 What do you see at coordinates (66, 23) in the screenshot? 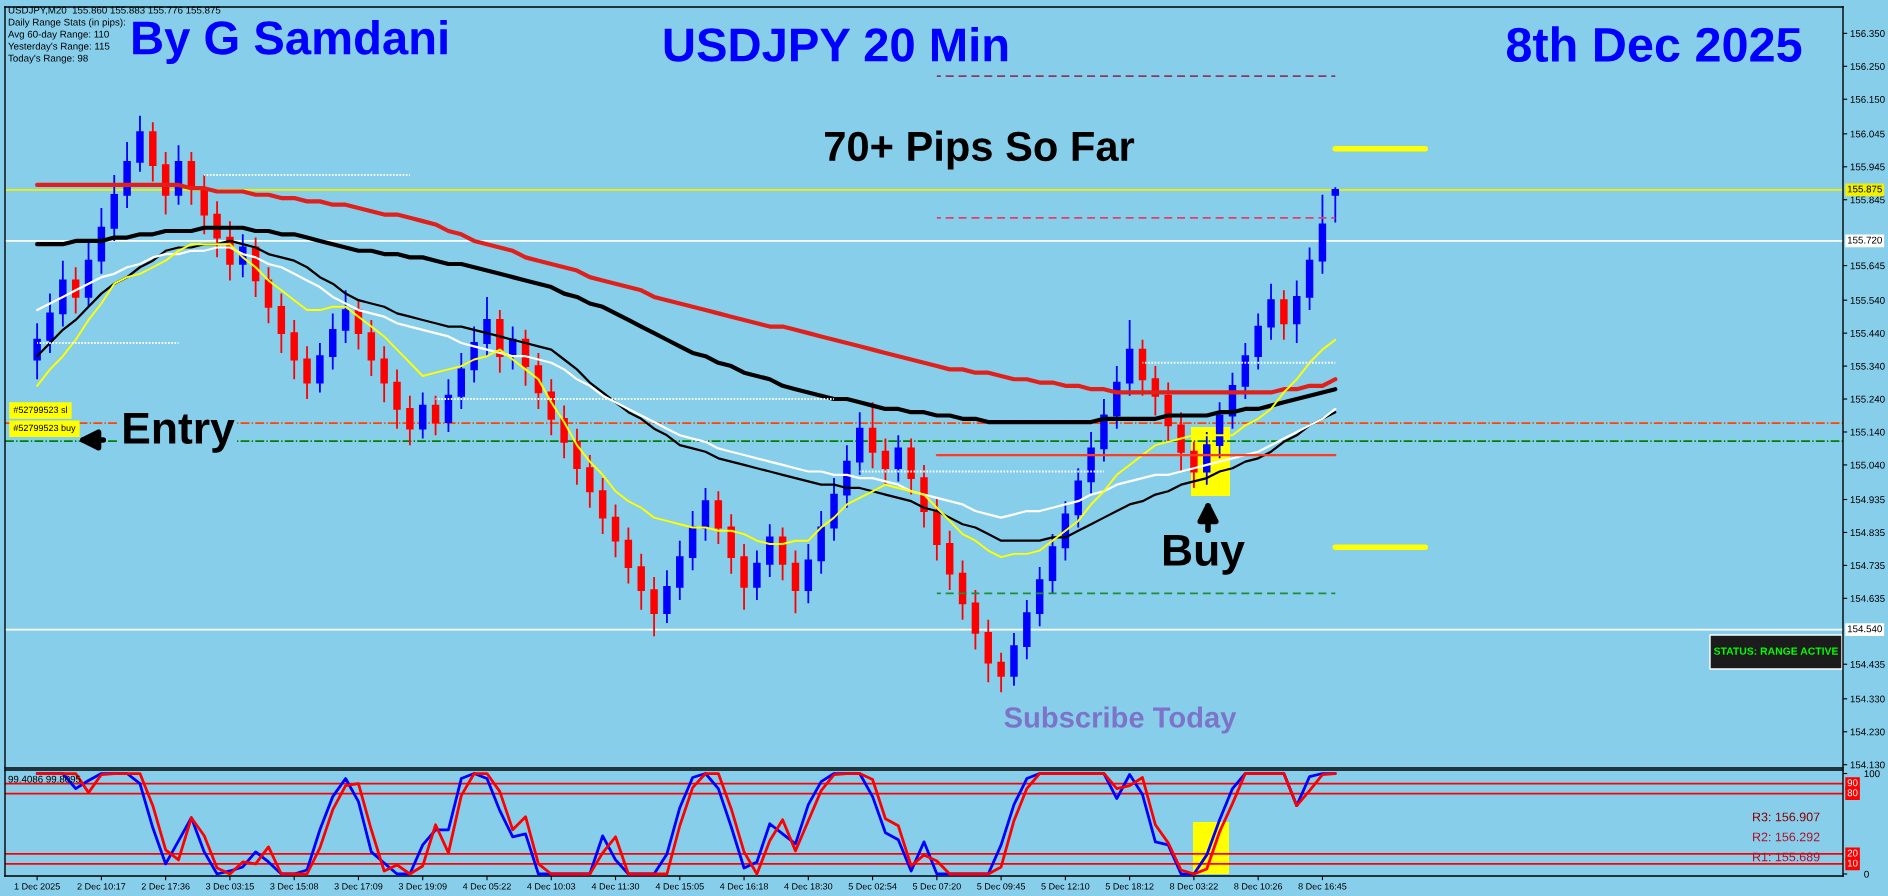
I see `annotation: Daily Range Stats (in pips):` at bounding box center [66, 23].